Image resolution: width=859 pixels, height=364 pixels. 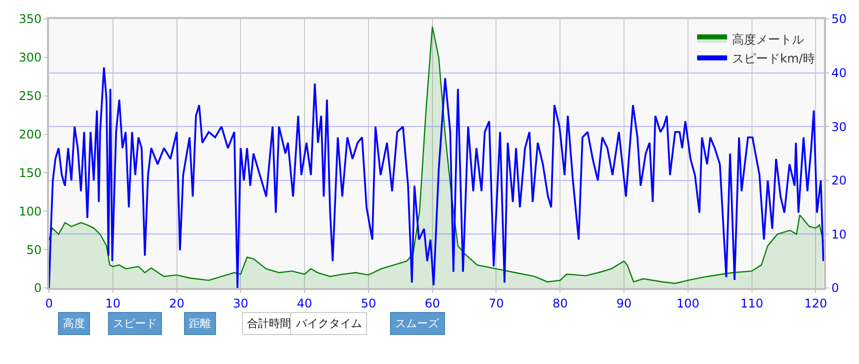 I want to click on y2-tick-label: 10, so click(x=839, y=234).